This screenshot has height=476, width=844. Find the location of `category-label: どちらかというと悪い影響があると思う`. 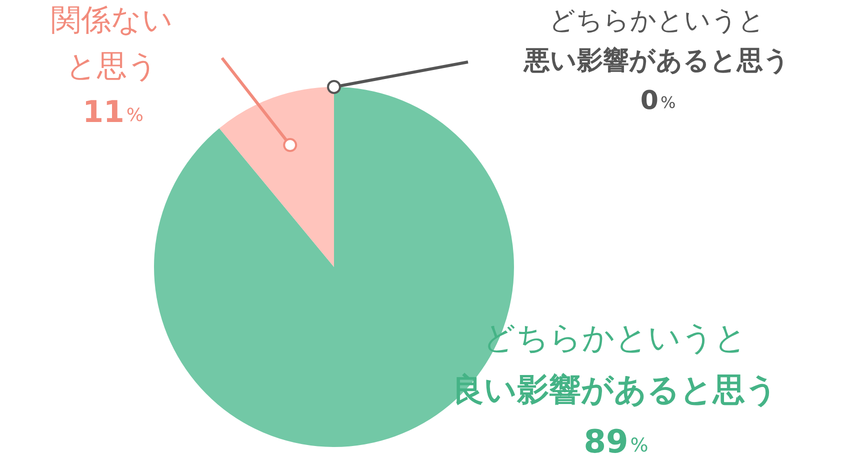

category-label: どちらかというと悪い影響があると思う is located at coordinates (657, 41).